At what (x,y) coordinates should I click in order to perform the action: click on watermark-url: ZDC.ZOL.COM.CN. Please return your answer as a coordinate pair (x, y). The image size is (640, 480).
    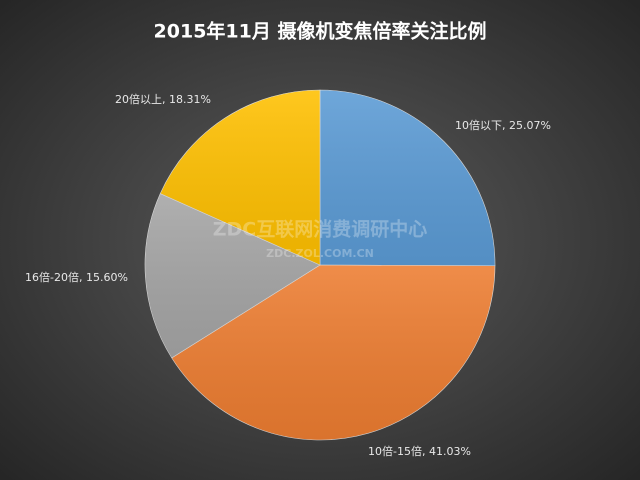
    Looking at the image, I should click on (320, 253).